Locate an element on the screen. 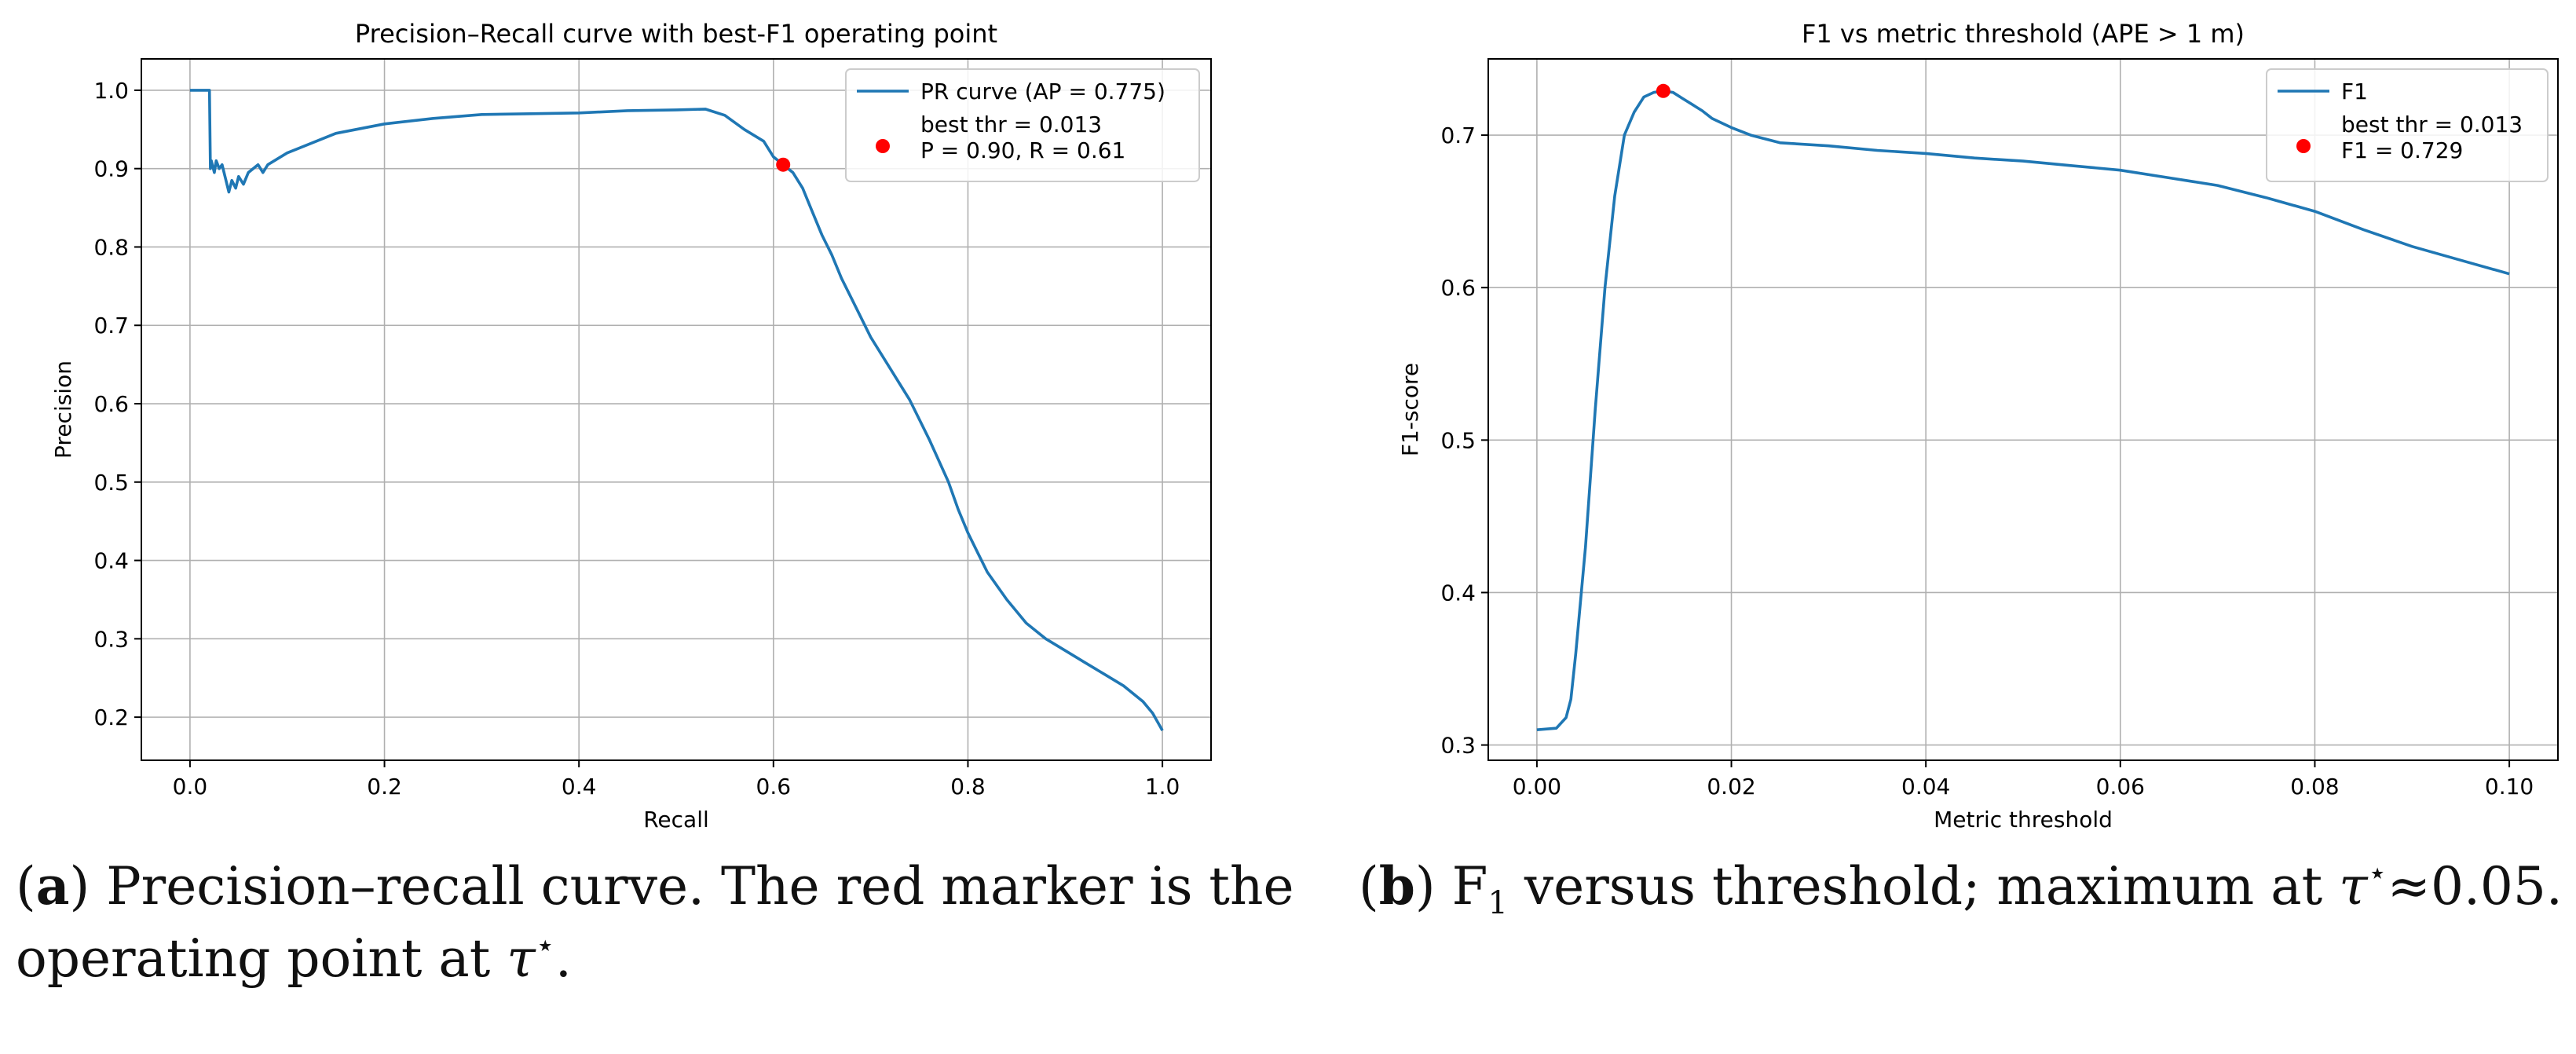 This screenshot has height=1054, width=2576. x-tick-label: 0.10 is located at coordinates (2510, 787).